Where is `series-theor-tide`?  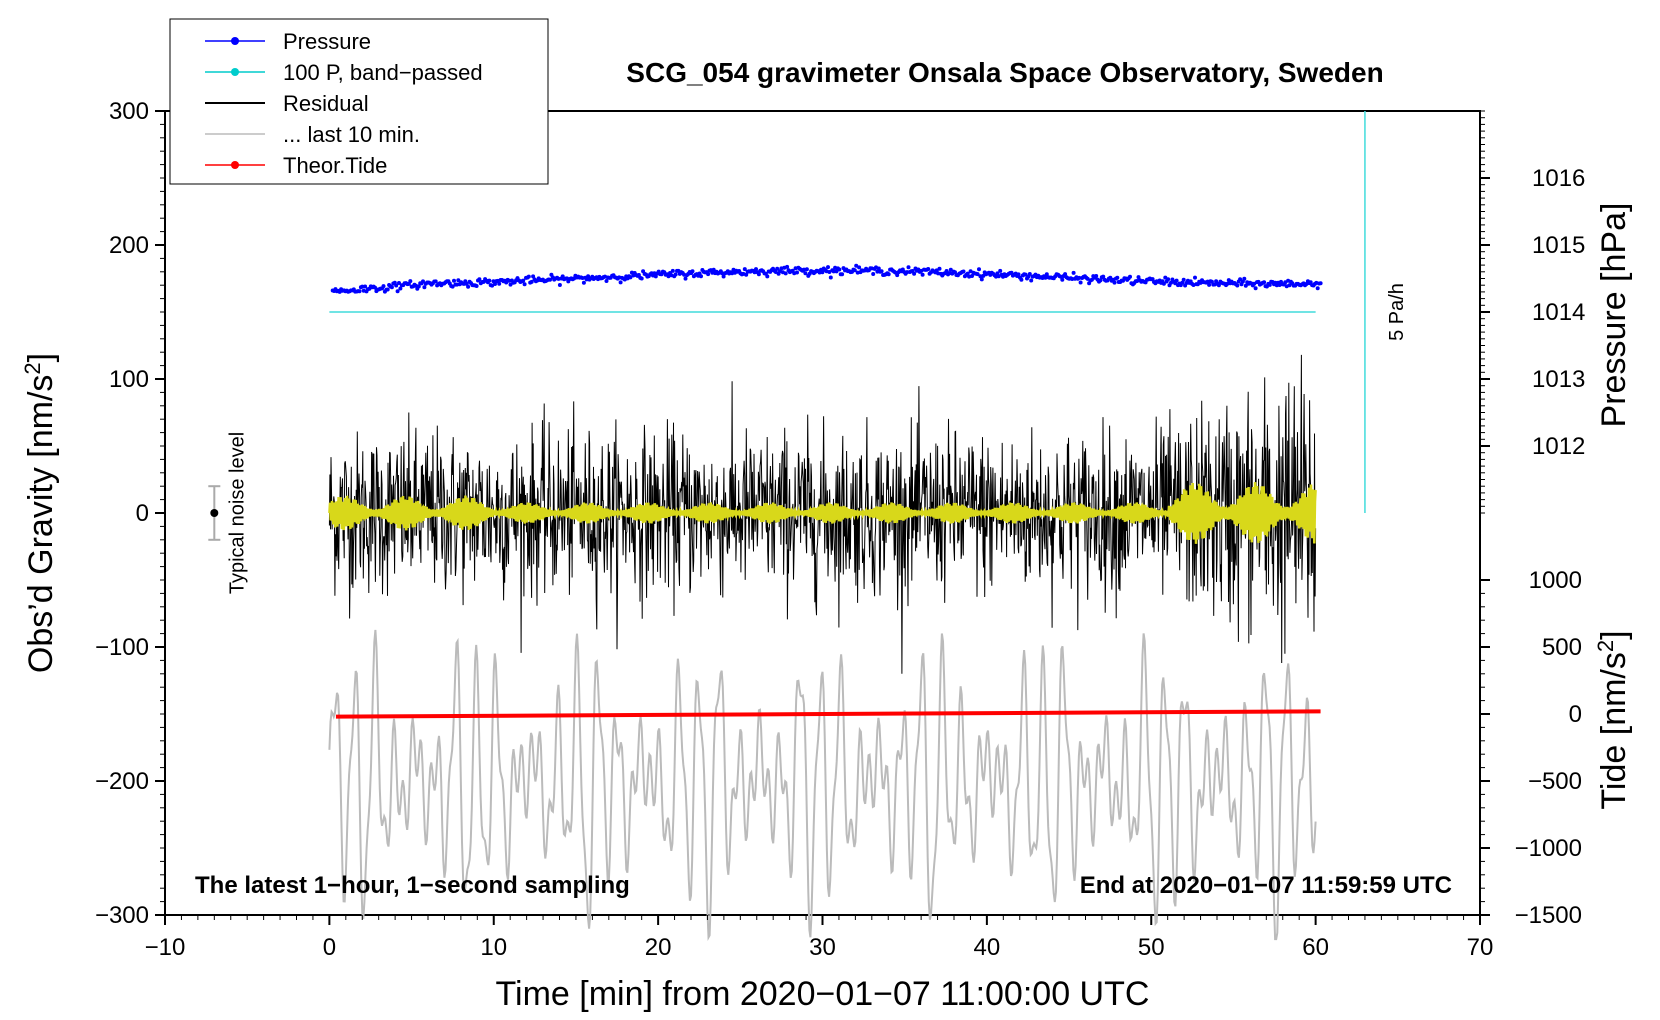 series-theor-tide is located at coordinates (828, 714).